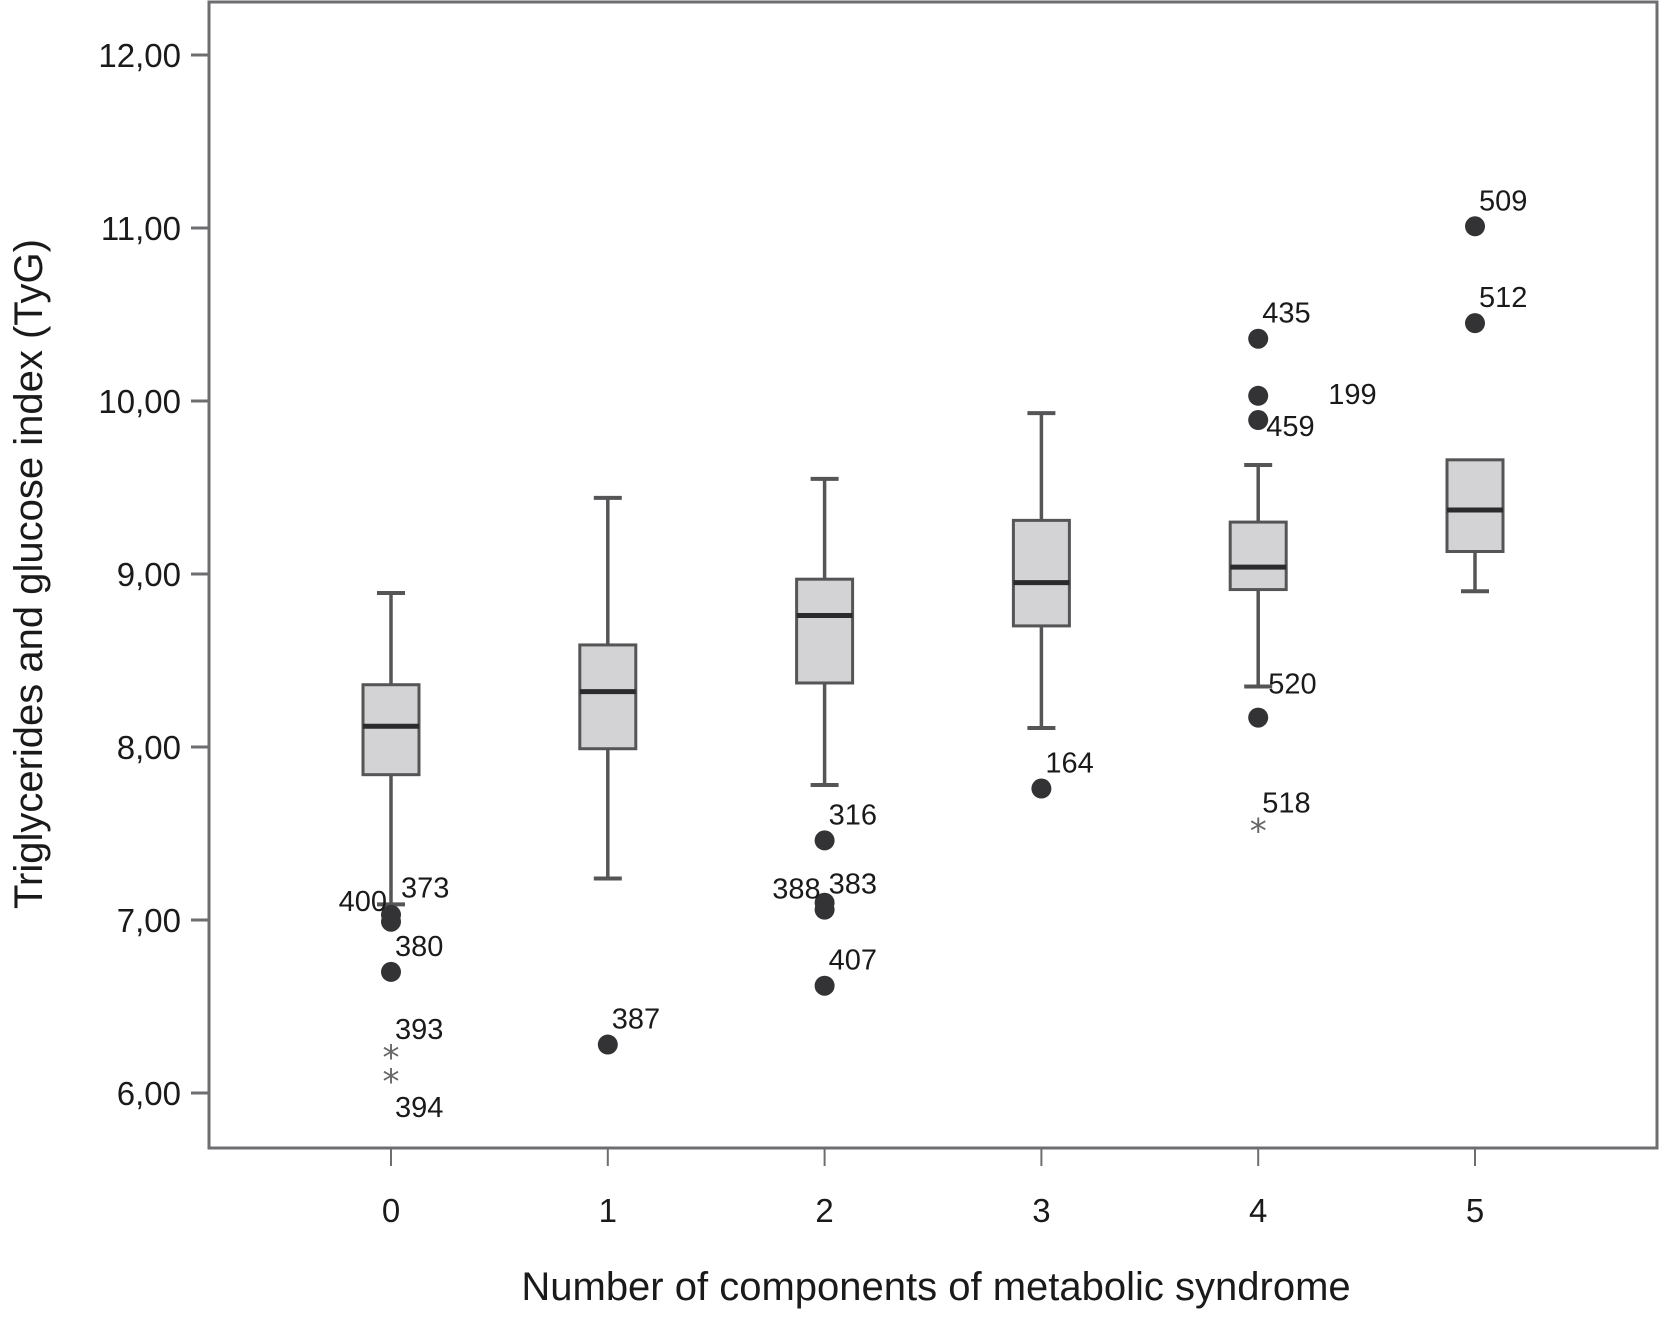 The height and width of the screenshot is (1317, 1660). I want to click on outlier-label: 393, so click(419, 1030).